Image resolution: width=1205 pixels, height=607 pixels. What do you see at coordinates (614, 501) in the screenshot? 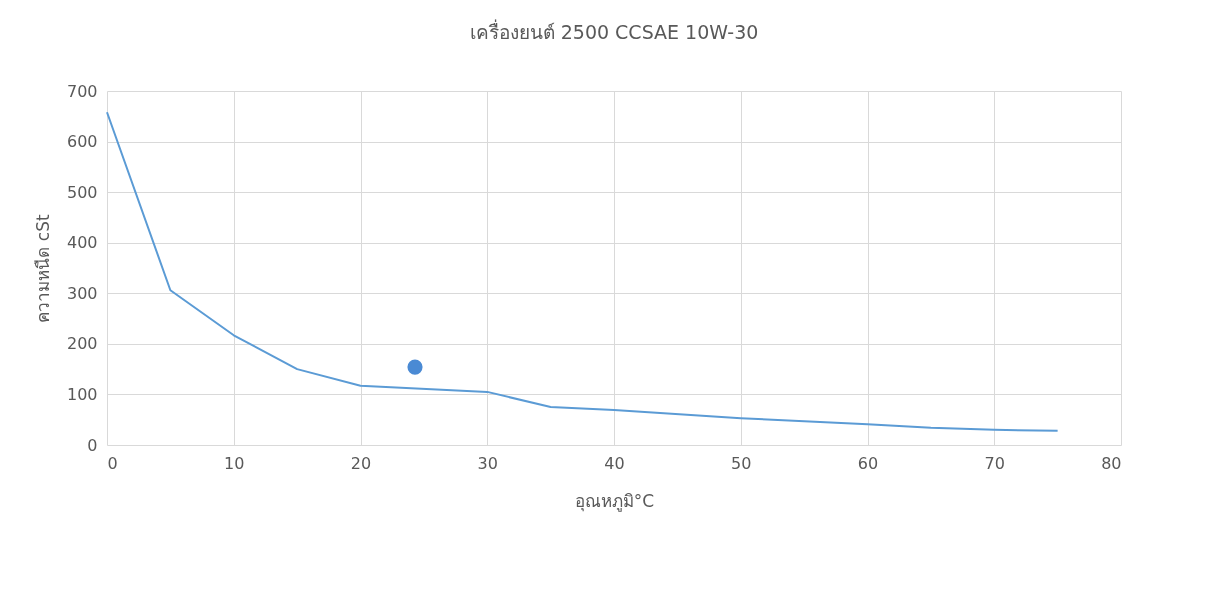
I see `x-axis-title: อุณหภูมิ°C` at bounding box center [614, 501].